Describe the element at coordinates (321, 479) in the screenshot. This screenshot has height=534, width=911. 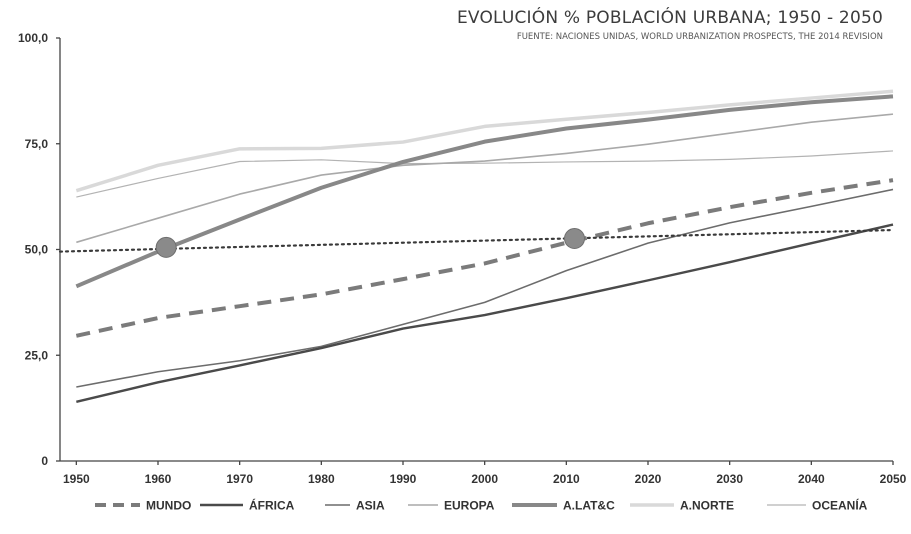
I see `x-tick-label: 1980` at that location.